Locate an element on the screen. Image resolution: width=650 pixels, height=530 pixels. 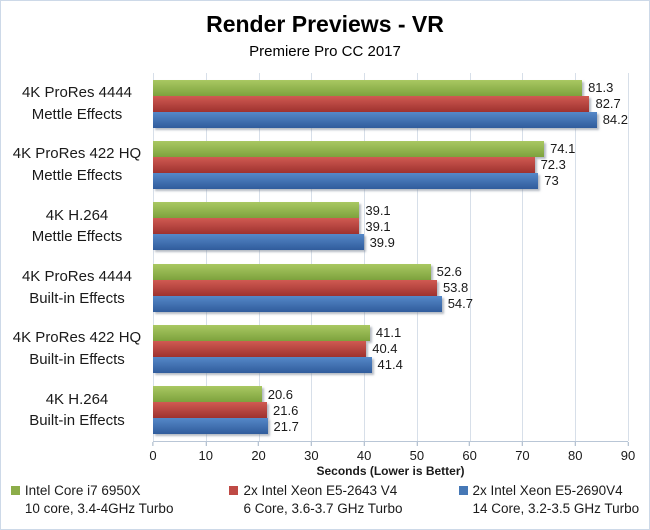
tick-label: 40 is located at coordinates (364, 455).